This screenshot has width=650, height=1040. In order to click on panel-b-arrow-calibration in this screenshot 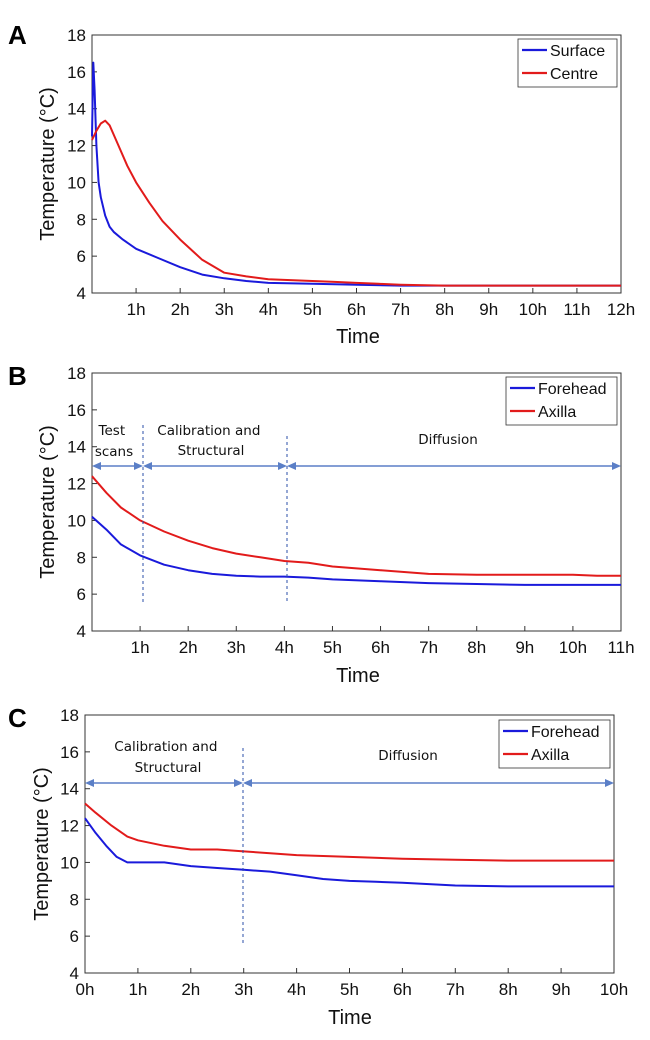, I will do `click(215, 466)`.